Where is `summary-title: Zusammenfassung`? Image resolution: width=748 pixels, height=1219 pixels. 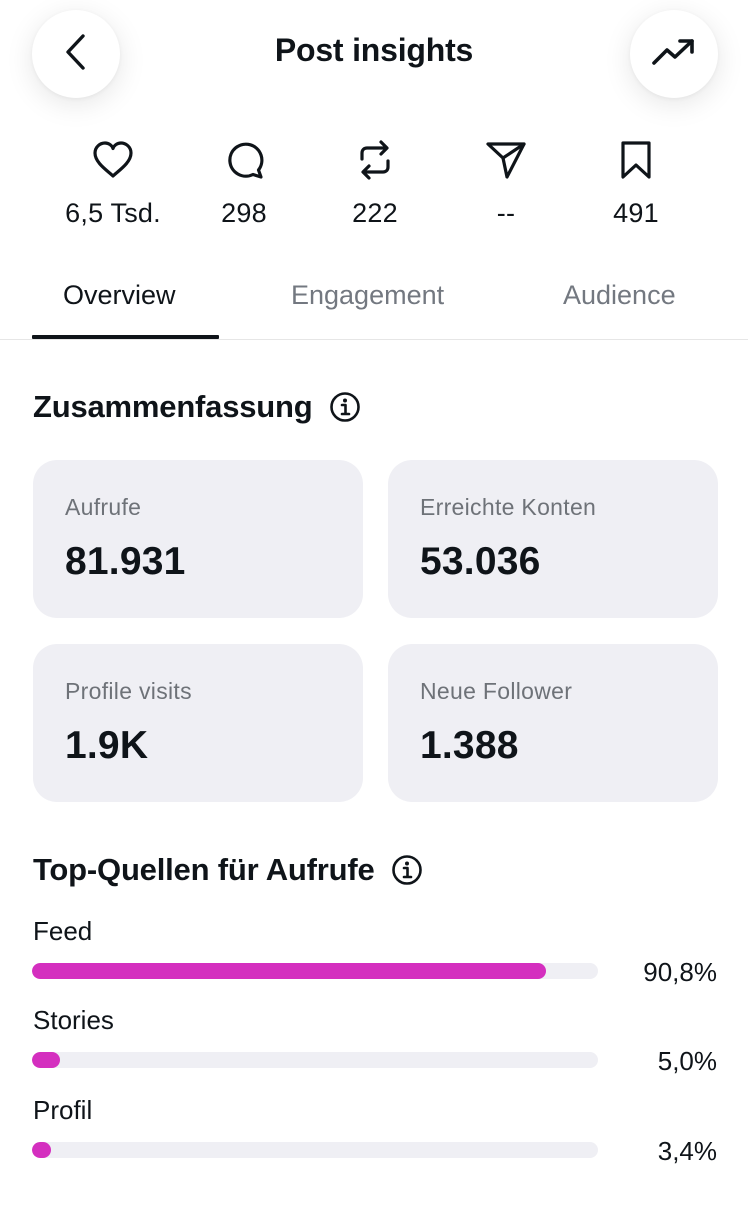 summary-title: Zusammenfassung is located at coordinates (173, 406).